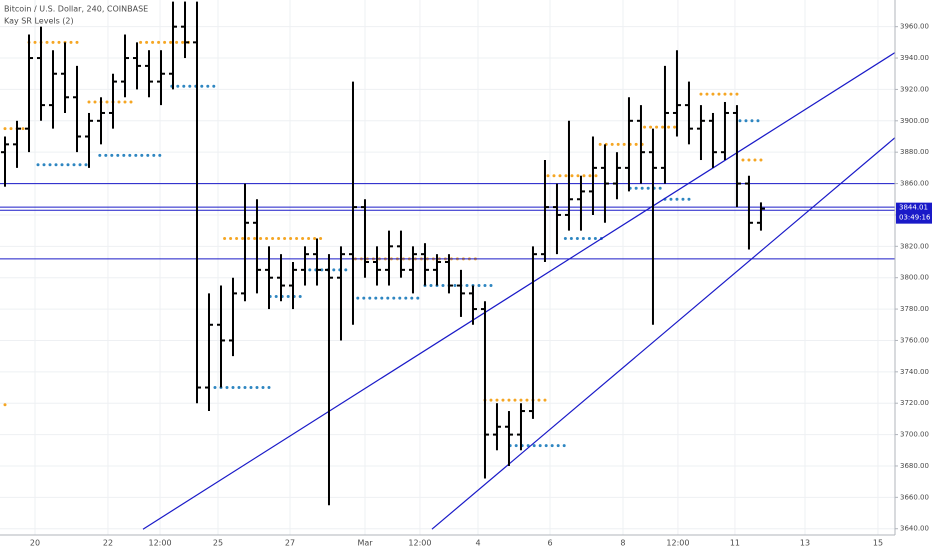 This screenshot has width=932, height=550. Describe the element at coordinates (914, 89) in the screenshot. I see `y-tick-label: 3920.00` at that location.